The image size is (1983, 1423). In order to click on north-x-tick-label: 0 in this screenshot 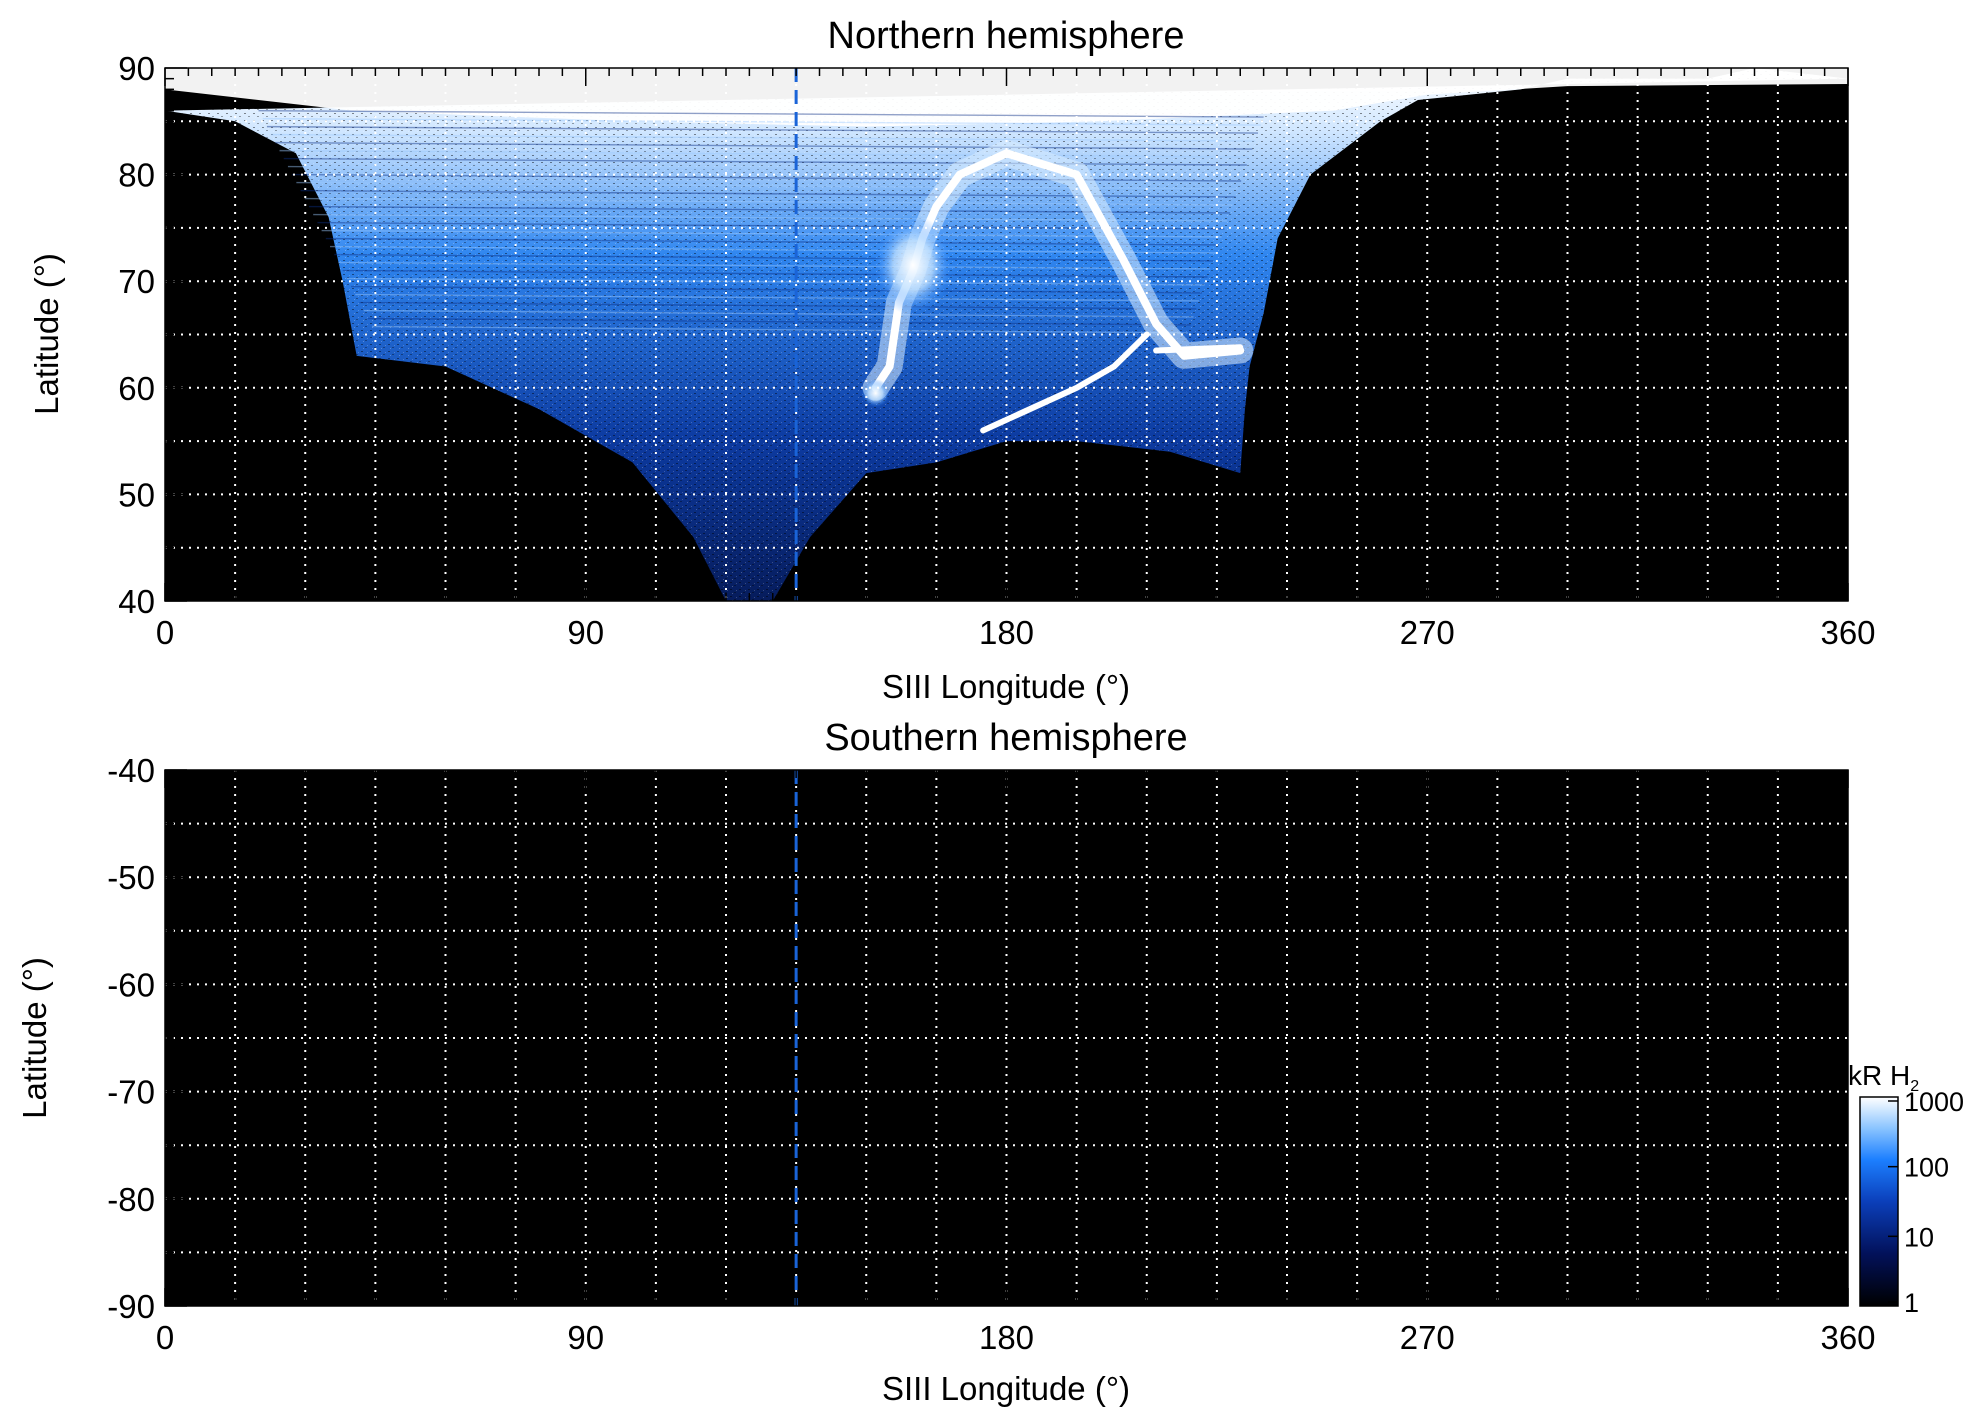, I will do `click(165, 632)`.